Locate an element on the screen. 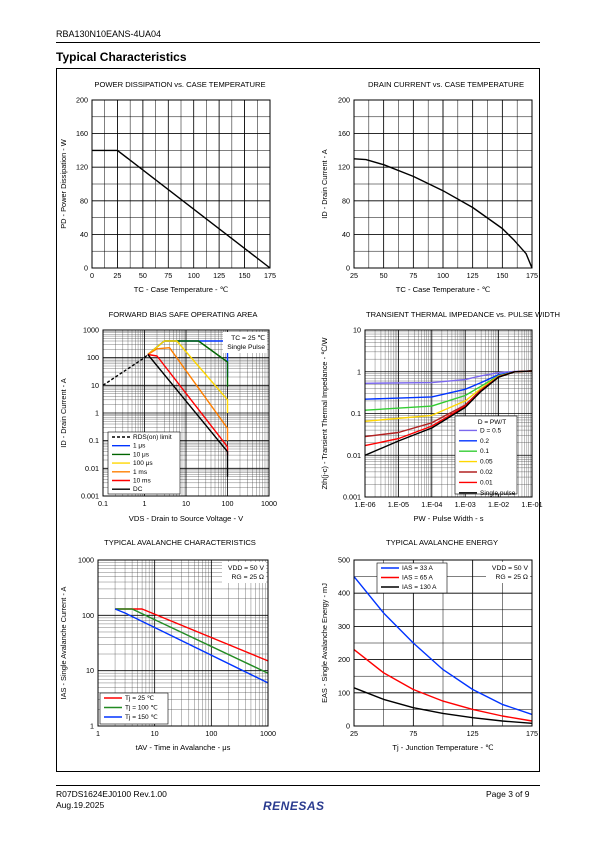 The image size is (595, 842). footer-rule is located at coordinates (298, 785).